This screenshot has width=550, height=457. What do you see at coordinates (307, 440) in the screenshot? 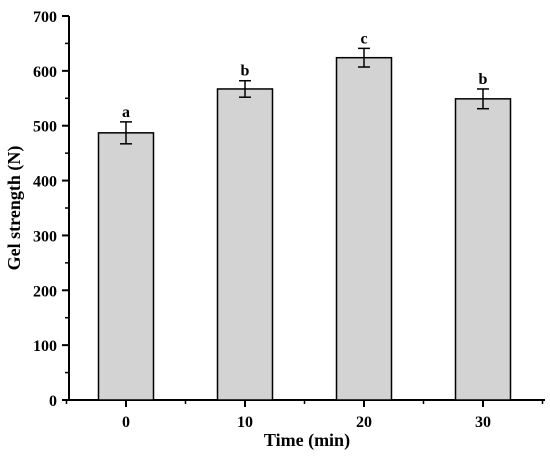
I see `x-axis-title: Time (min)` at bounding box center [307, 440].